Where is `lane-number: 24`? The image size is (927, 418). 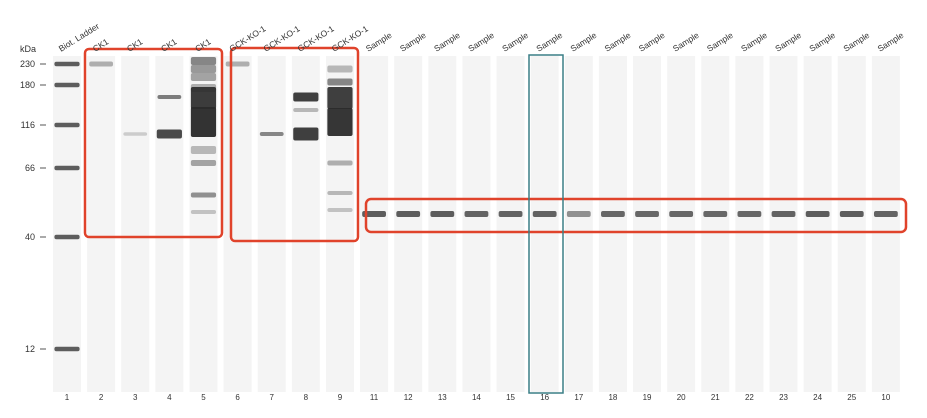
lane-number: 24 is located at coordinates (817, 397).